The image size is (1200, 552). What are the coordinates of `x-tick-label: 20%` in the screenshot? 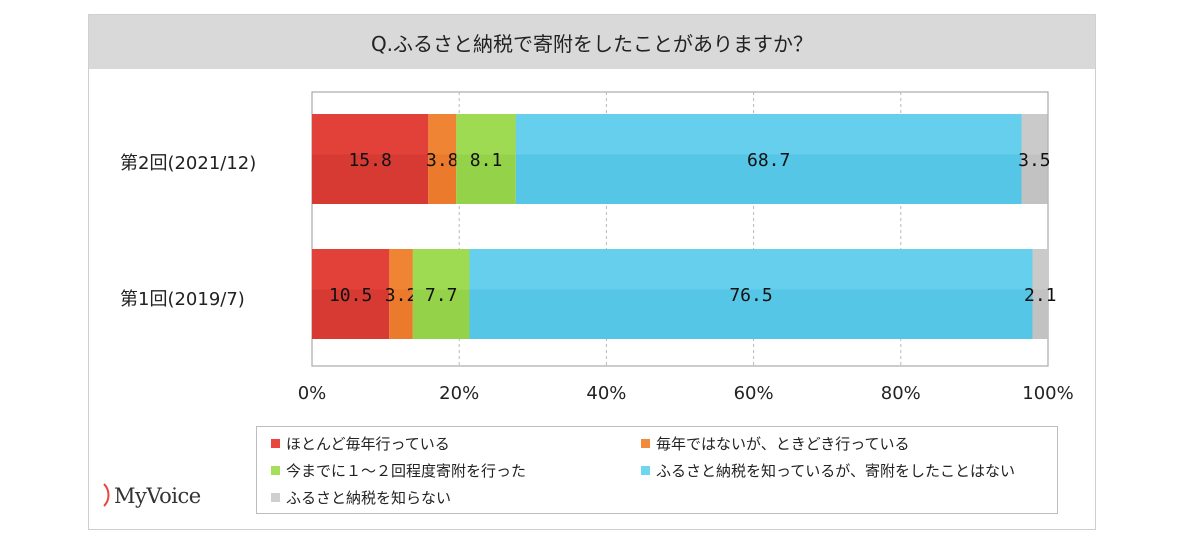 It's located at (459, 393).